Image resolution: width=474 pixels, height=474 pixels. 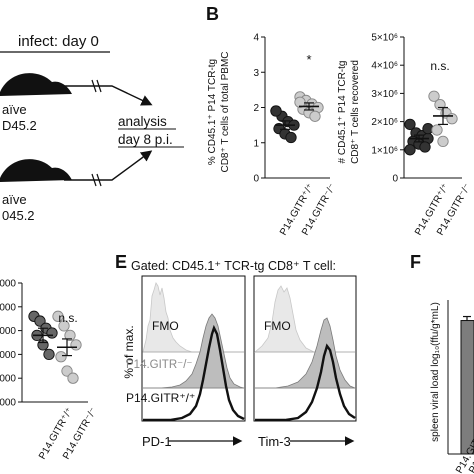 I want to click on e-ylabel: % of max., so click(x=129, y=351).